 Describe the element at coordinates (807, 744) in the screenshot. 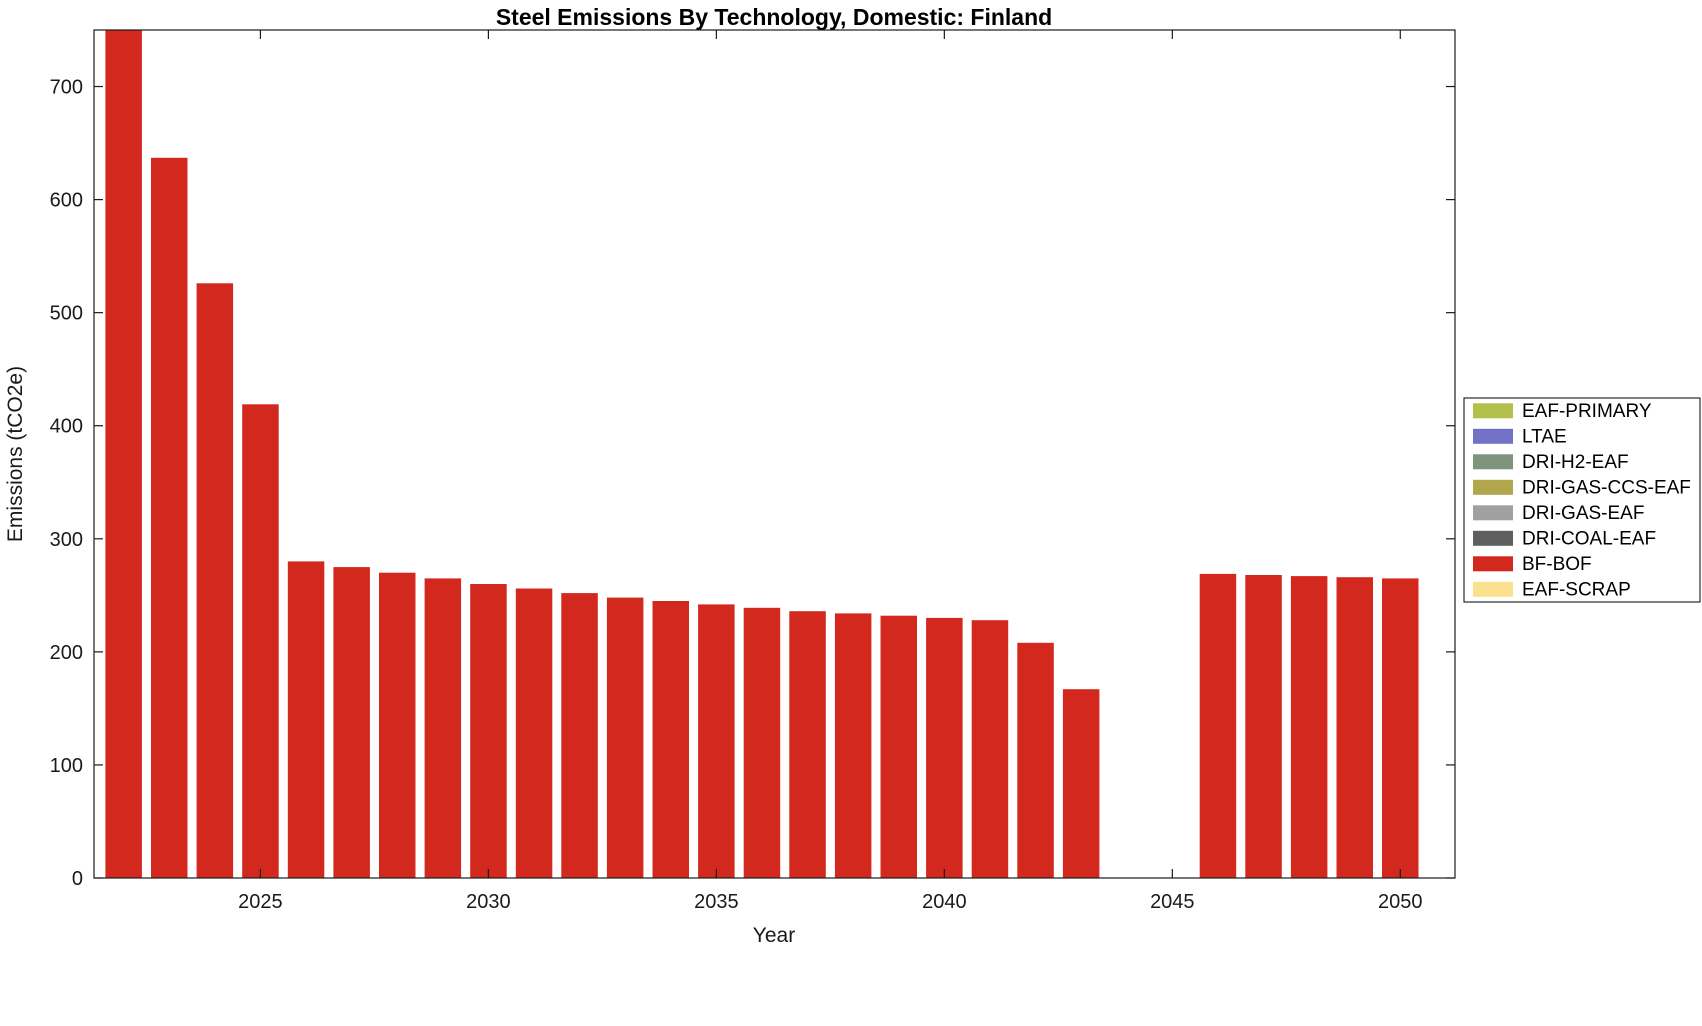

I see `bar-2037` at that location.